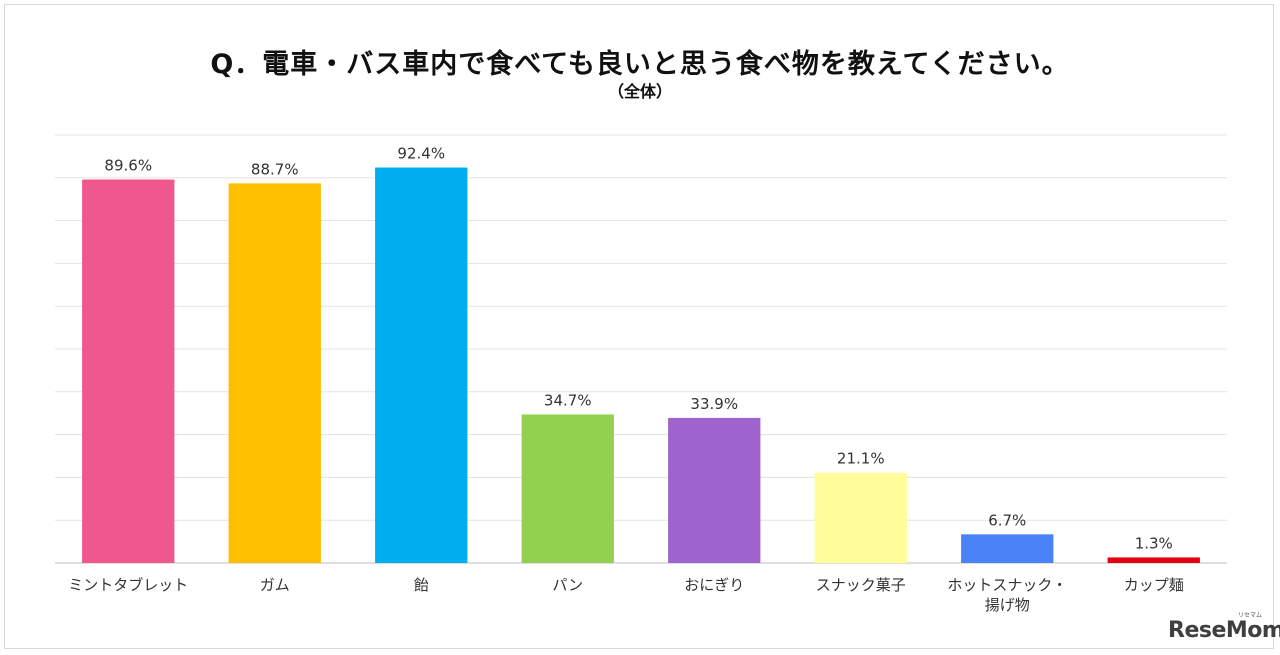 The image size is (1280, 655). What do you see at coordinates (275, 169) in the screenshot?
I see `data-label: 88.7%` at bounding box center [275, 169].